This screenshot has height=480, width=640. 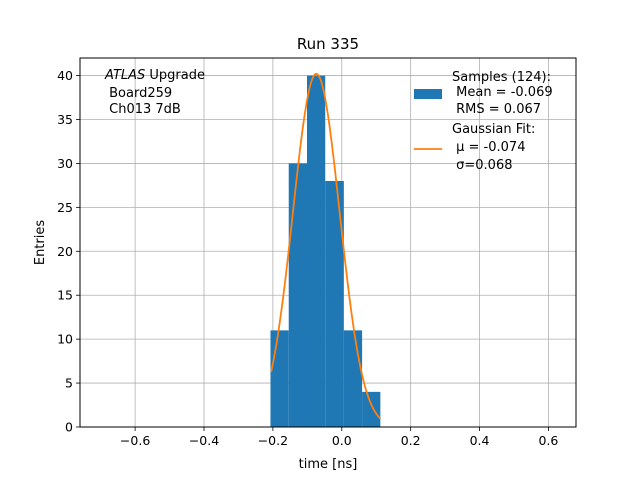 What do you see at coordinates (496, 109) in the screenshot?
I see `legend-samples-line-3: RMS = 0.067` at bounding box center [496, 109].